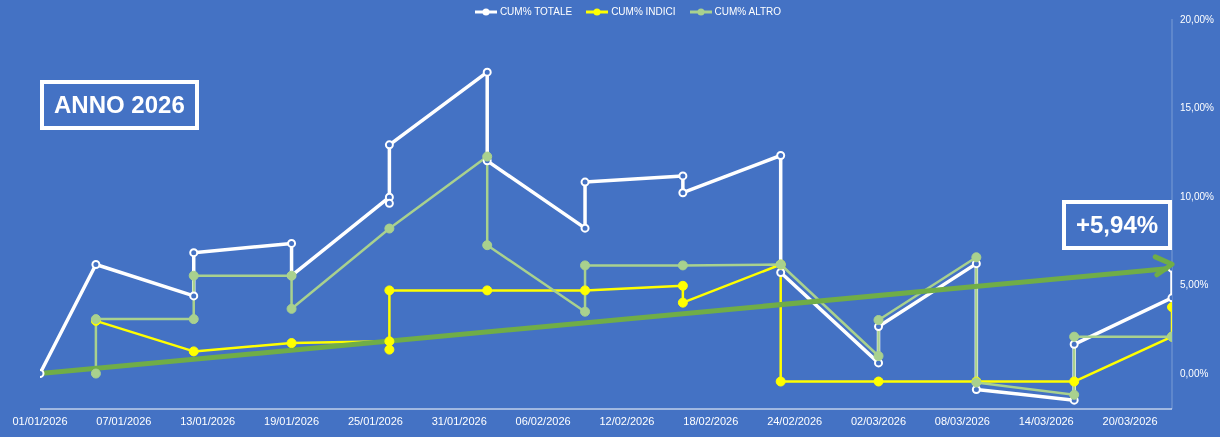 Image resolution: width=1220 pixels, height=437 pixels. I want to click on x-tick-label: 25/01/2026, so click(375, 420).